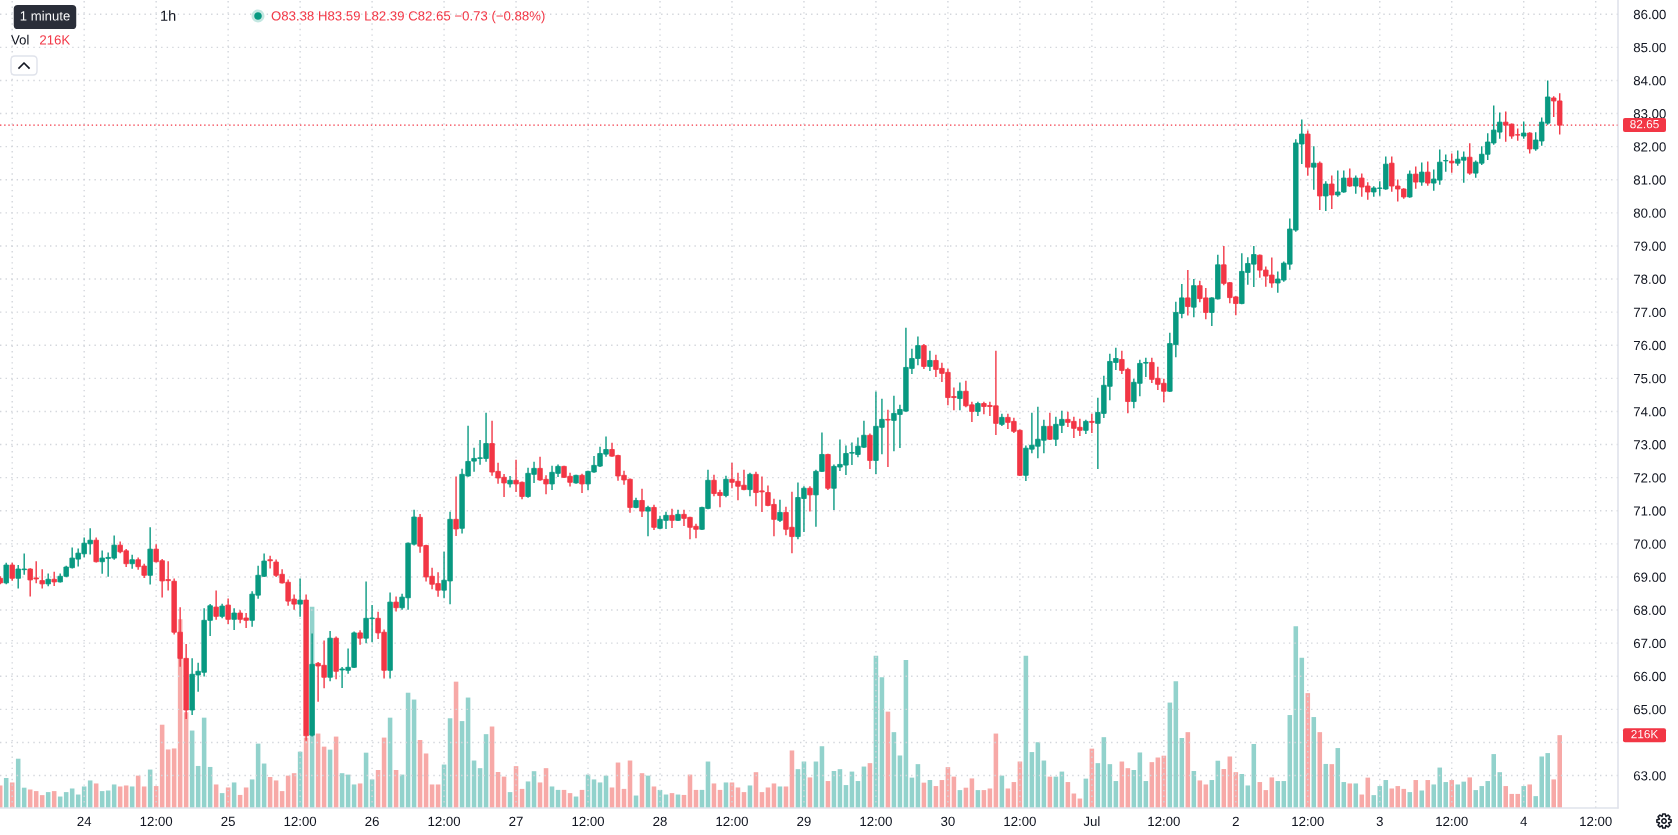  What do you see at coordinates (660, 821) in the screenshot?
I see `x-tick-label: 28` at bounding box center [660, 821].